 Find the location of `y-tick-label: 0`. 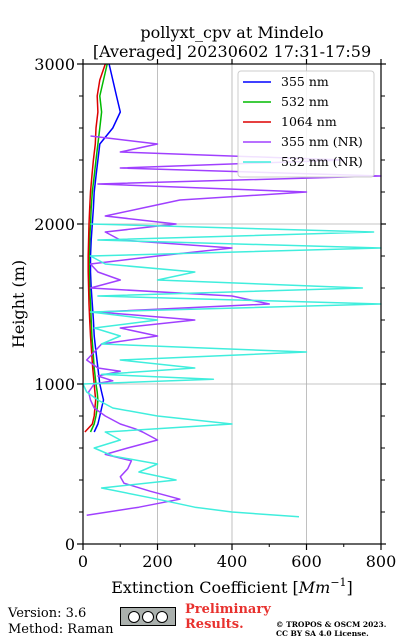

y-tick-label: 0 is located at coordinates (70, 544).